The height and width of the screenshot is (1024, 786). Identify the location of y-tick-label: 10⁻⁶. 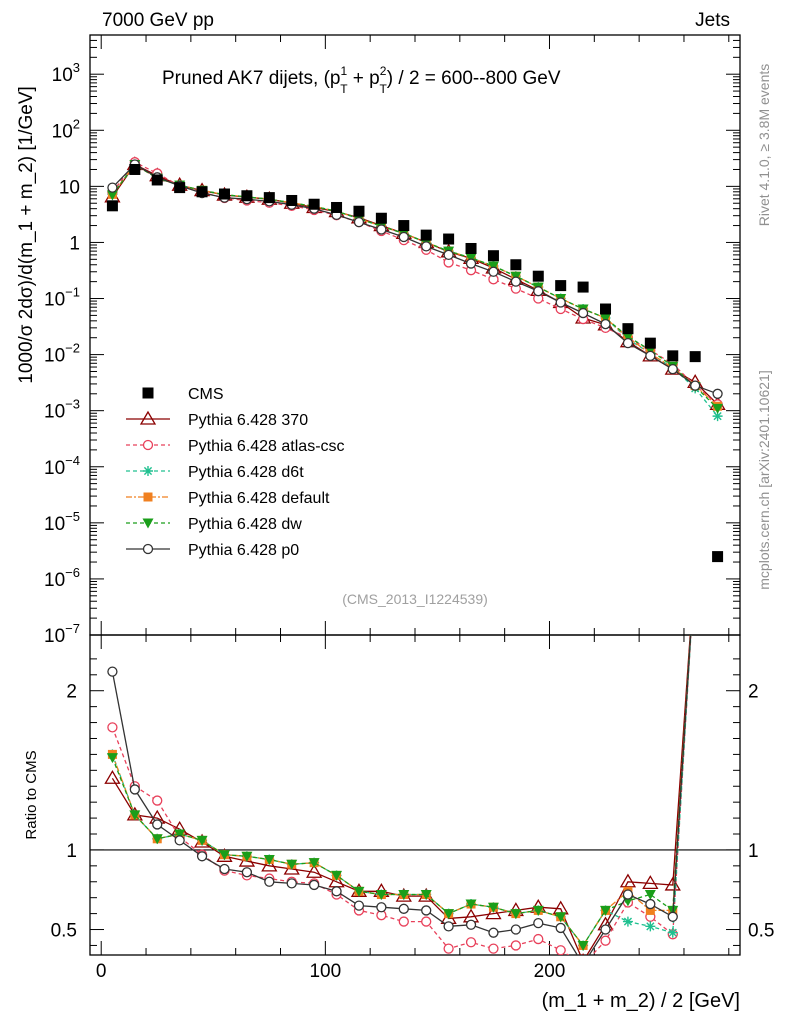
(62, 578).